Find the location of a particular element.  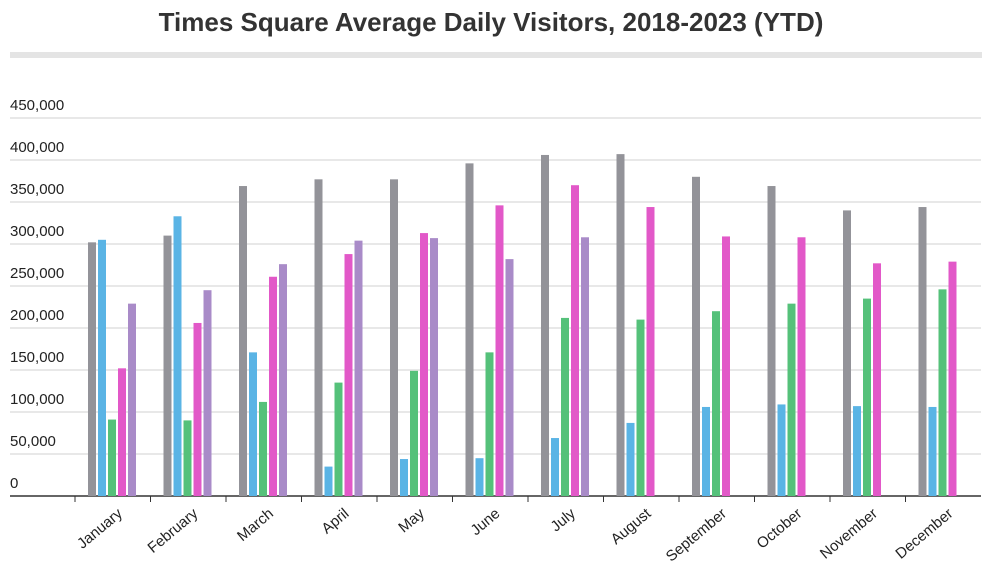

title-rule is located at coordinates (496, 55).